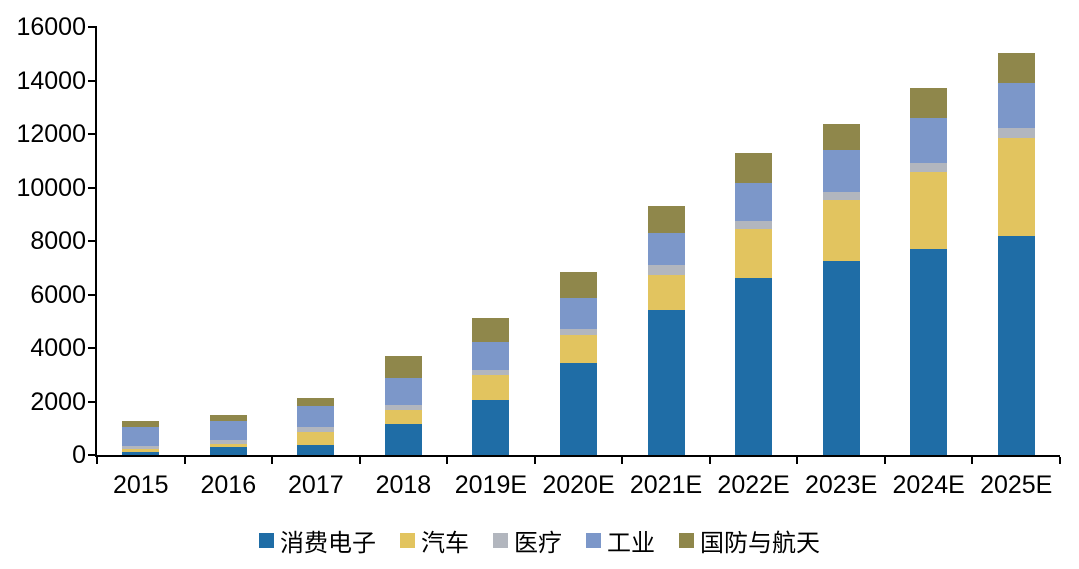 This screenshot has width=1079, height=569. I want to click on legend-label: 消费电子, so click(328, 544).